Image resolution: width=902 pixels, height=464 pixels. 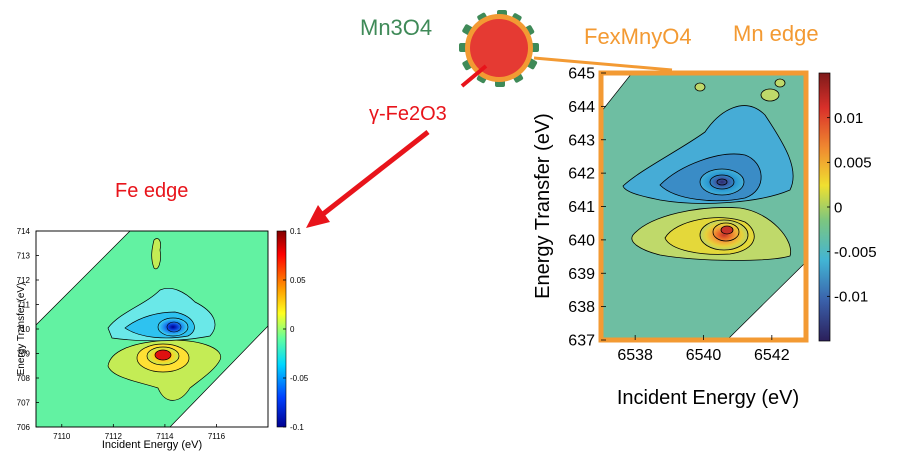 I want to click on y-tick-label: 711, so click(x=23, y=304).